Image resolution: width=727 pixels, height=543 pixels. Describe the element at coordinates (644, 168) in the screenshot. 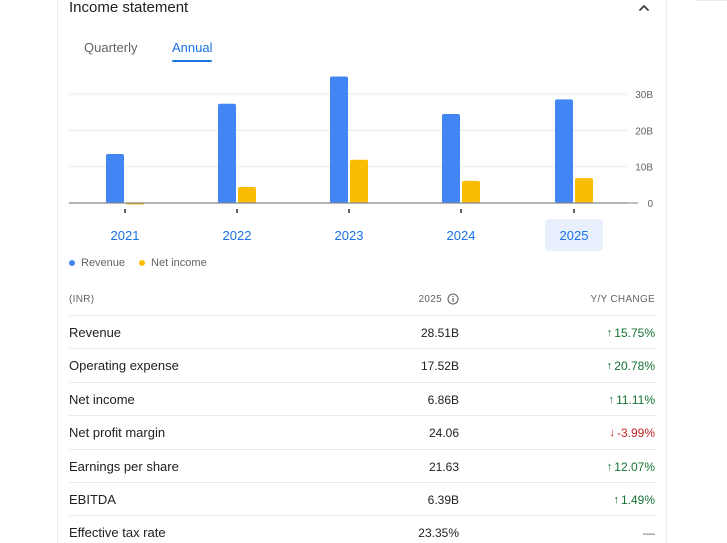

I see `y-tick-label: 10B` at that location.